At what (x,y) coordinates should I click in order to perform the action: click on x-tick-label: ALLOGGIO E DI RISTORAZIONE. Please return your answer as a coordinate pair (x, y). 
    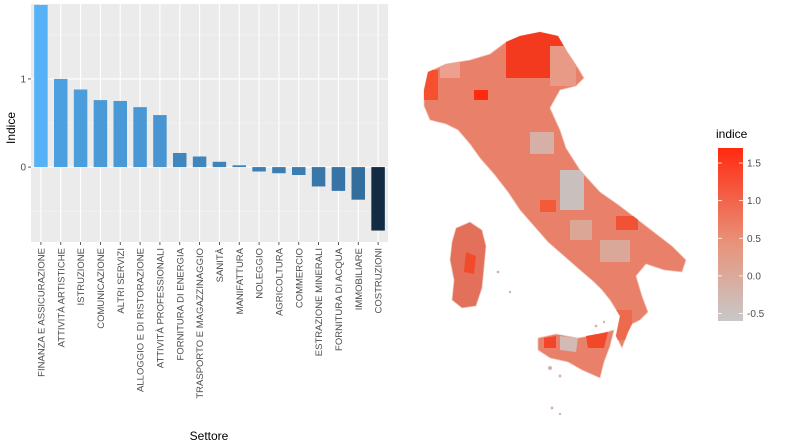
    Looking at the image, I should click on (141, 320).